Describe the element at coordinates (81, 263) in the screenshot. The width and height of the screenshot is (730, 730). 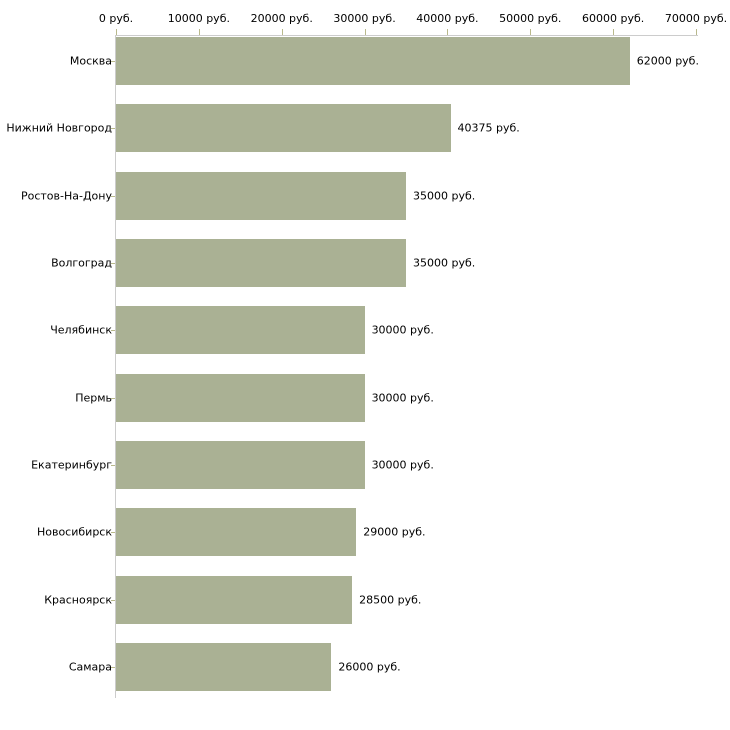
I see `category-label: Волгоград` at that location.